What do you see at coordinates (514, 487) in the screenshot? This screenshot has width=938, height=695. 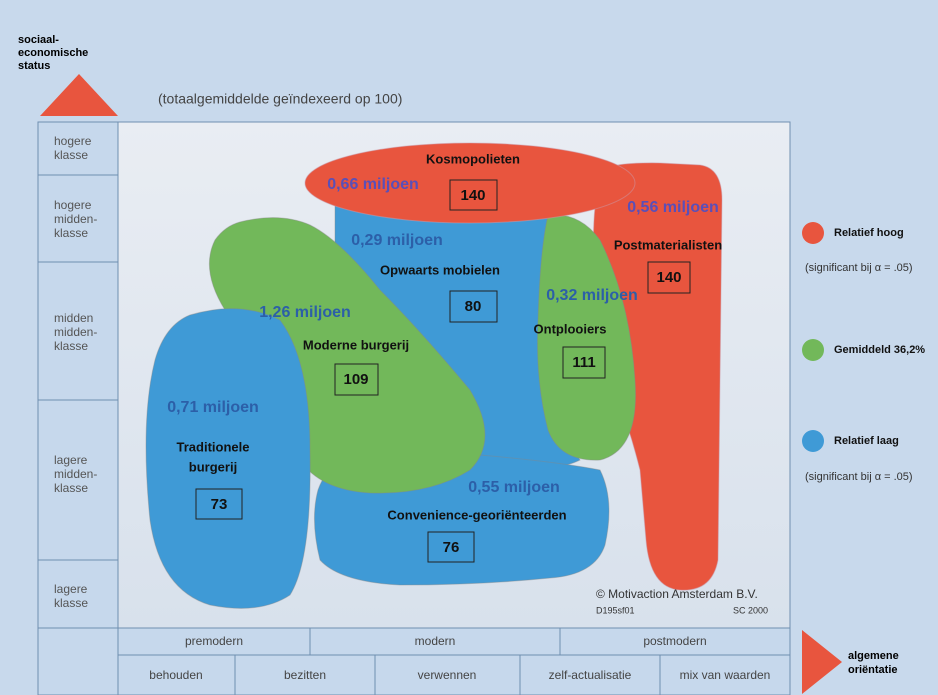 I see `segment-population: 0,55 miljoen` at bounding box center [514, 487].